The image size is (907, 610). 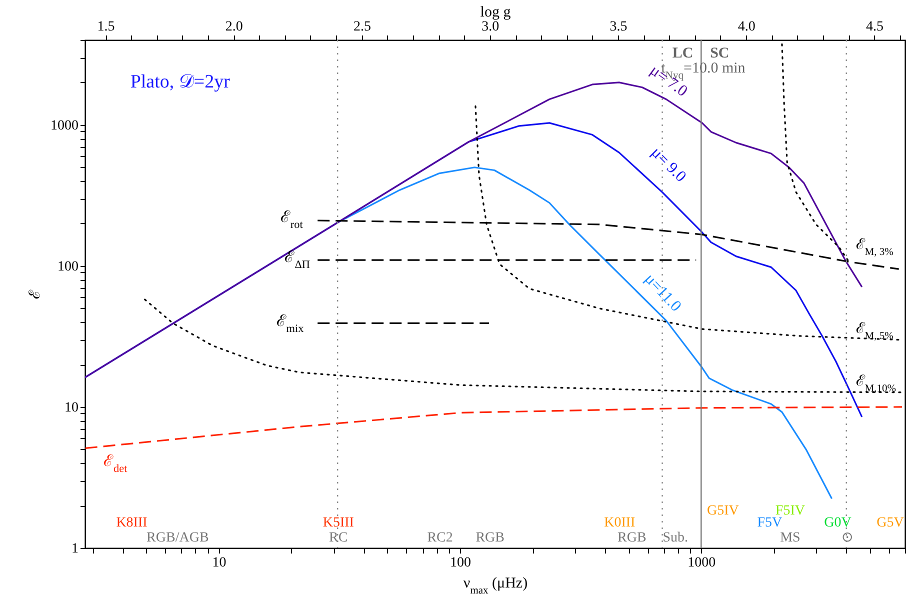 What do you see at coordinates (769, 523) in the screenshot?
I see `annotation: F5V` at bounding box center [769, 523].